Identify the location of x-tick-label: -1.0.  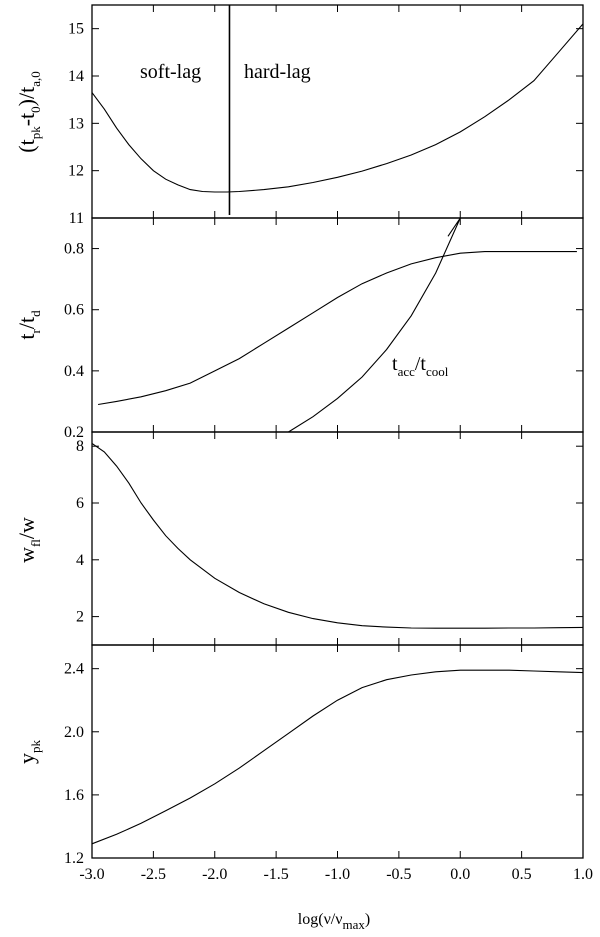
(337, 874).